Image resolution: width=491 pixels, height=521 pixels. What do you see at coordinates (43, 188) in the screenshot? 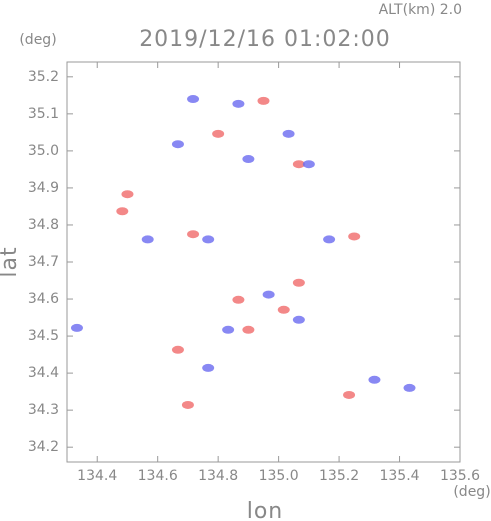
I see `y-tick-label: 34.9` at bounding box center [43, 188].